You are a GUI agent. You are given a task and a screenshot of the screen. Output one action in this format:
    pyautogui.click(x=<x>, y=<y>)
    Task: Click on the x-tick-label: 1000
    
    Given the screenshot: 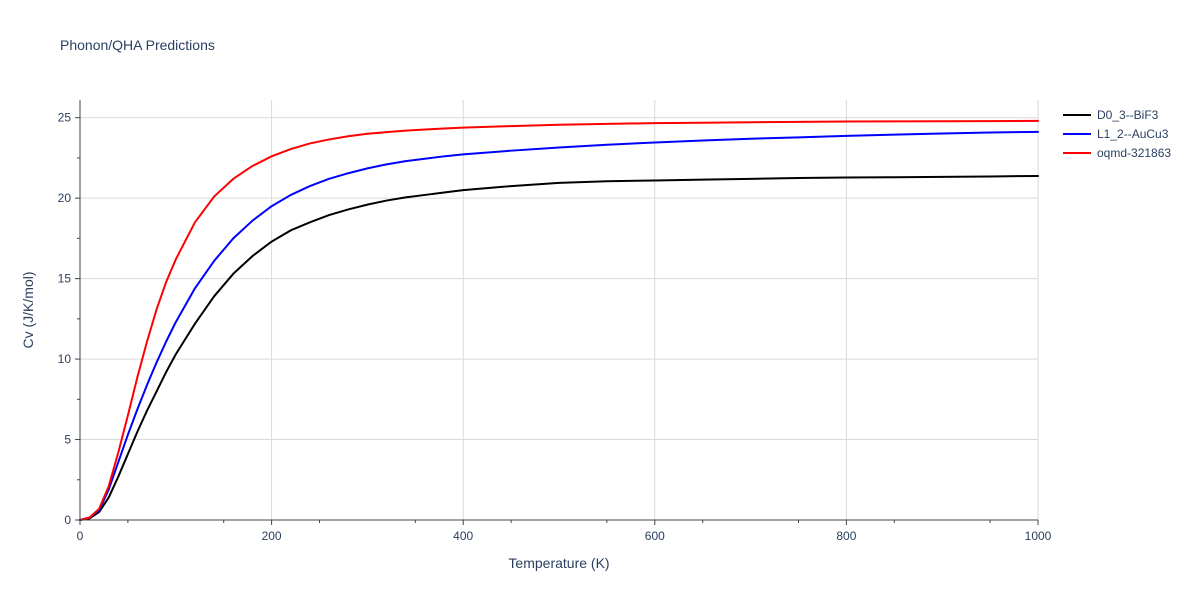 What is the action you would take?
    pyautogui.click(x=1038, y=536)
    